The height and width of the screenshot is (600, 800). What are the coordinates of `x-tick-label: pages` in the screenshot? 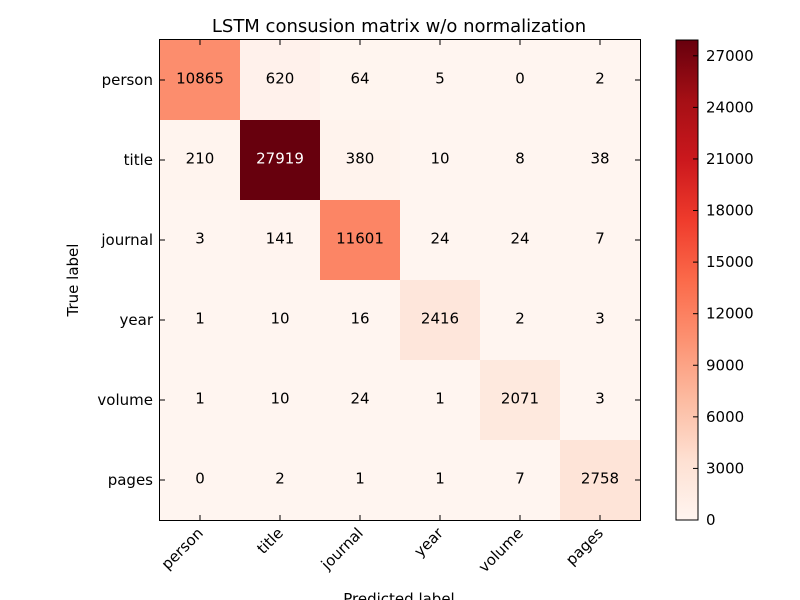 It's located at (584, 546).